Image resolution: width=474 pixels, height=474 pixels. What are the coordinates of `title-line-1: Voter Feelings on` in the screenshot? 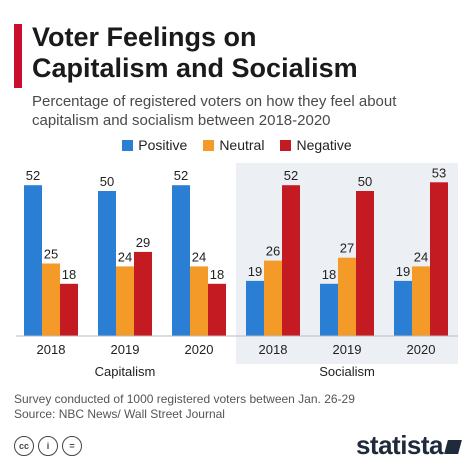 It's located at (144, 37).